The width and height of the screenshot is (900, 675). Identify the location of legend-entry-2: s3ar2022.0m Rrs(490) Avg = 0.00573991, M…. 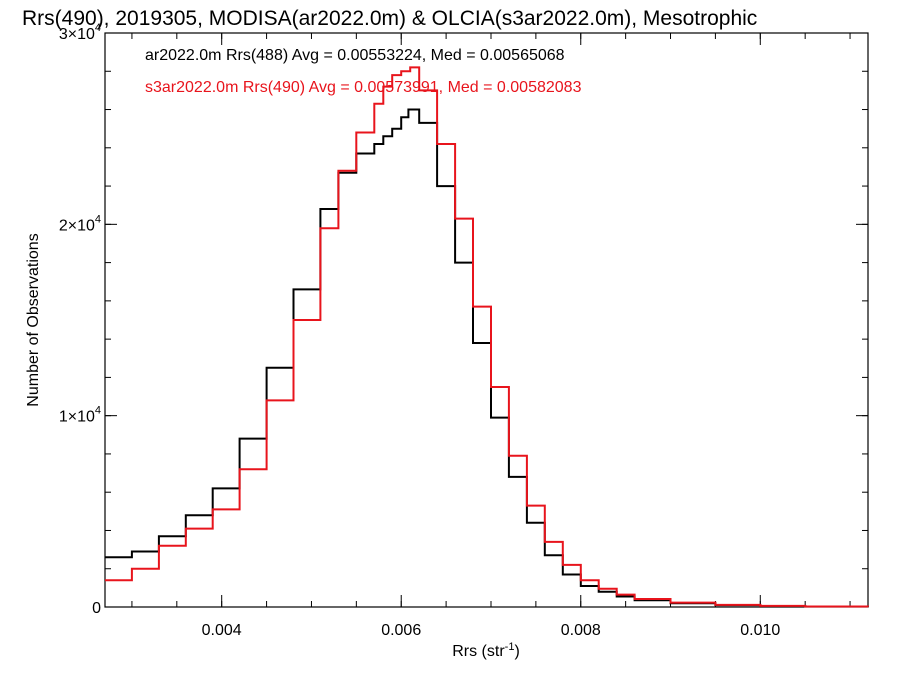
(363, 87).